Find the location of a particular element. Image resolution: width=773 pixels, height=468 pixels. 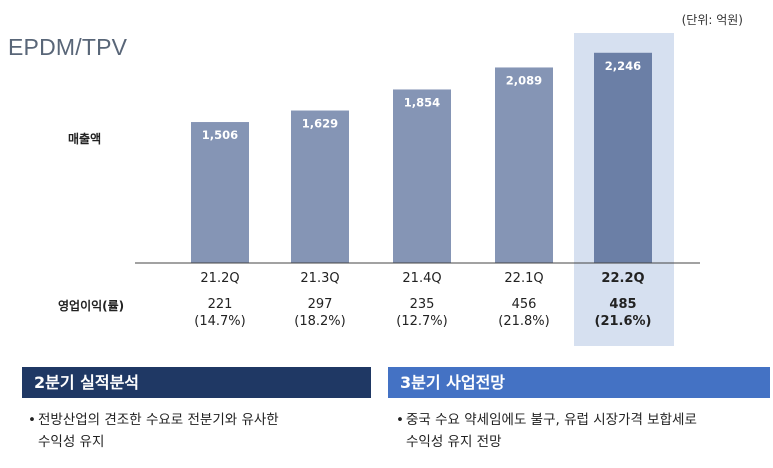

operating-profit-value: 456 is located at coordinates (524, 304).